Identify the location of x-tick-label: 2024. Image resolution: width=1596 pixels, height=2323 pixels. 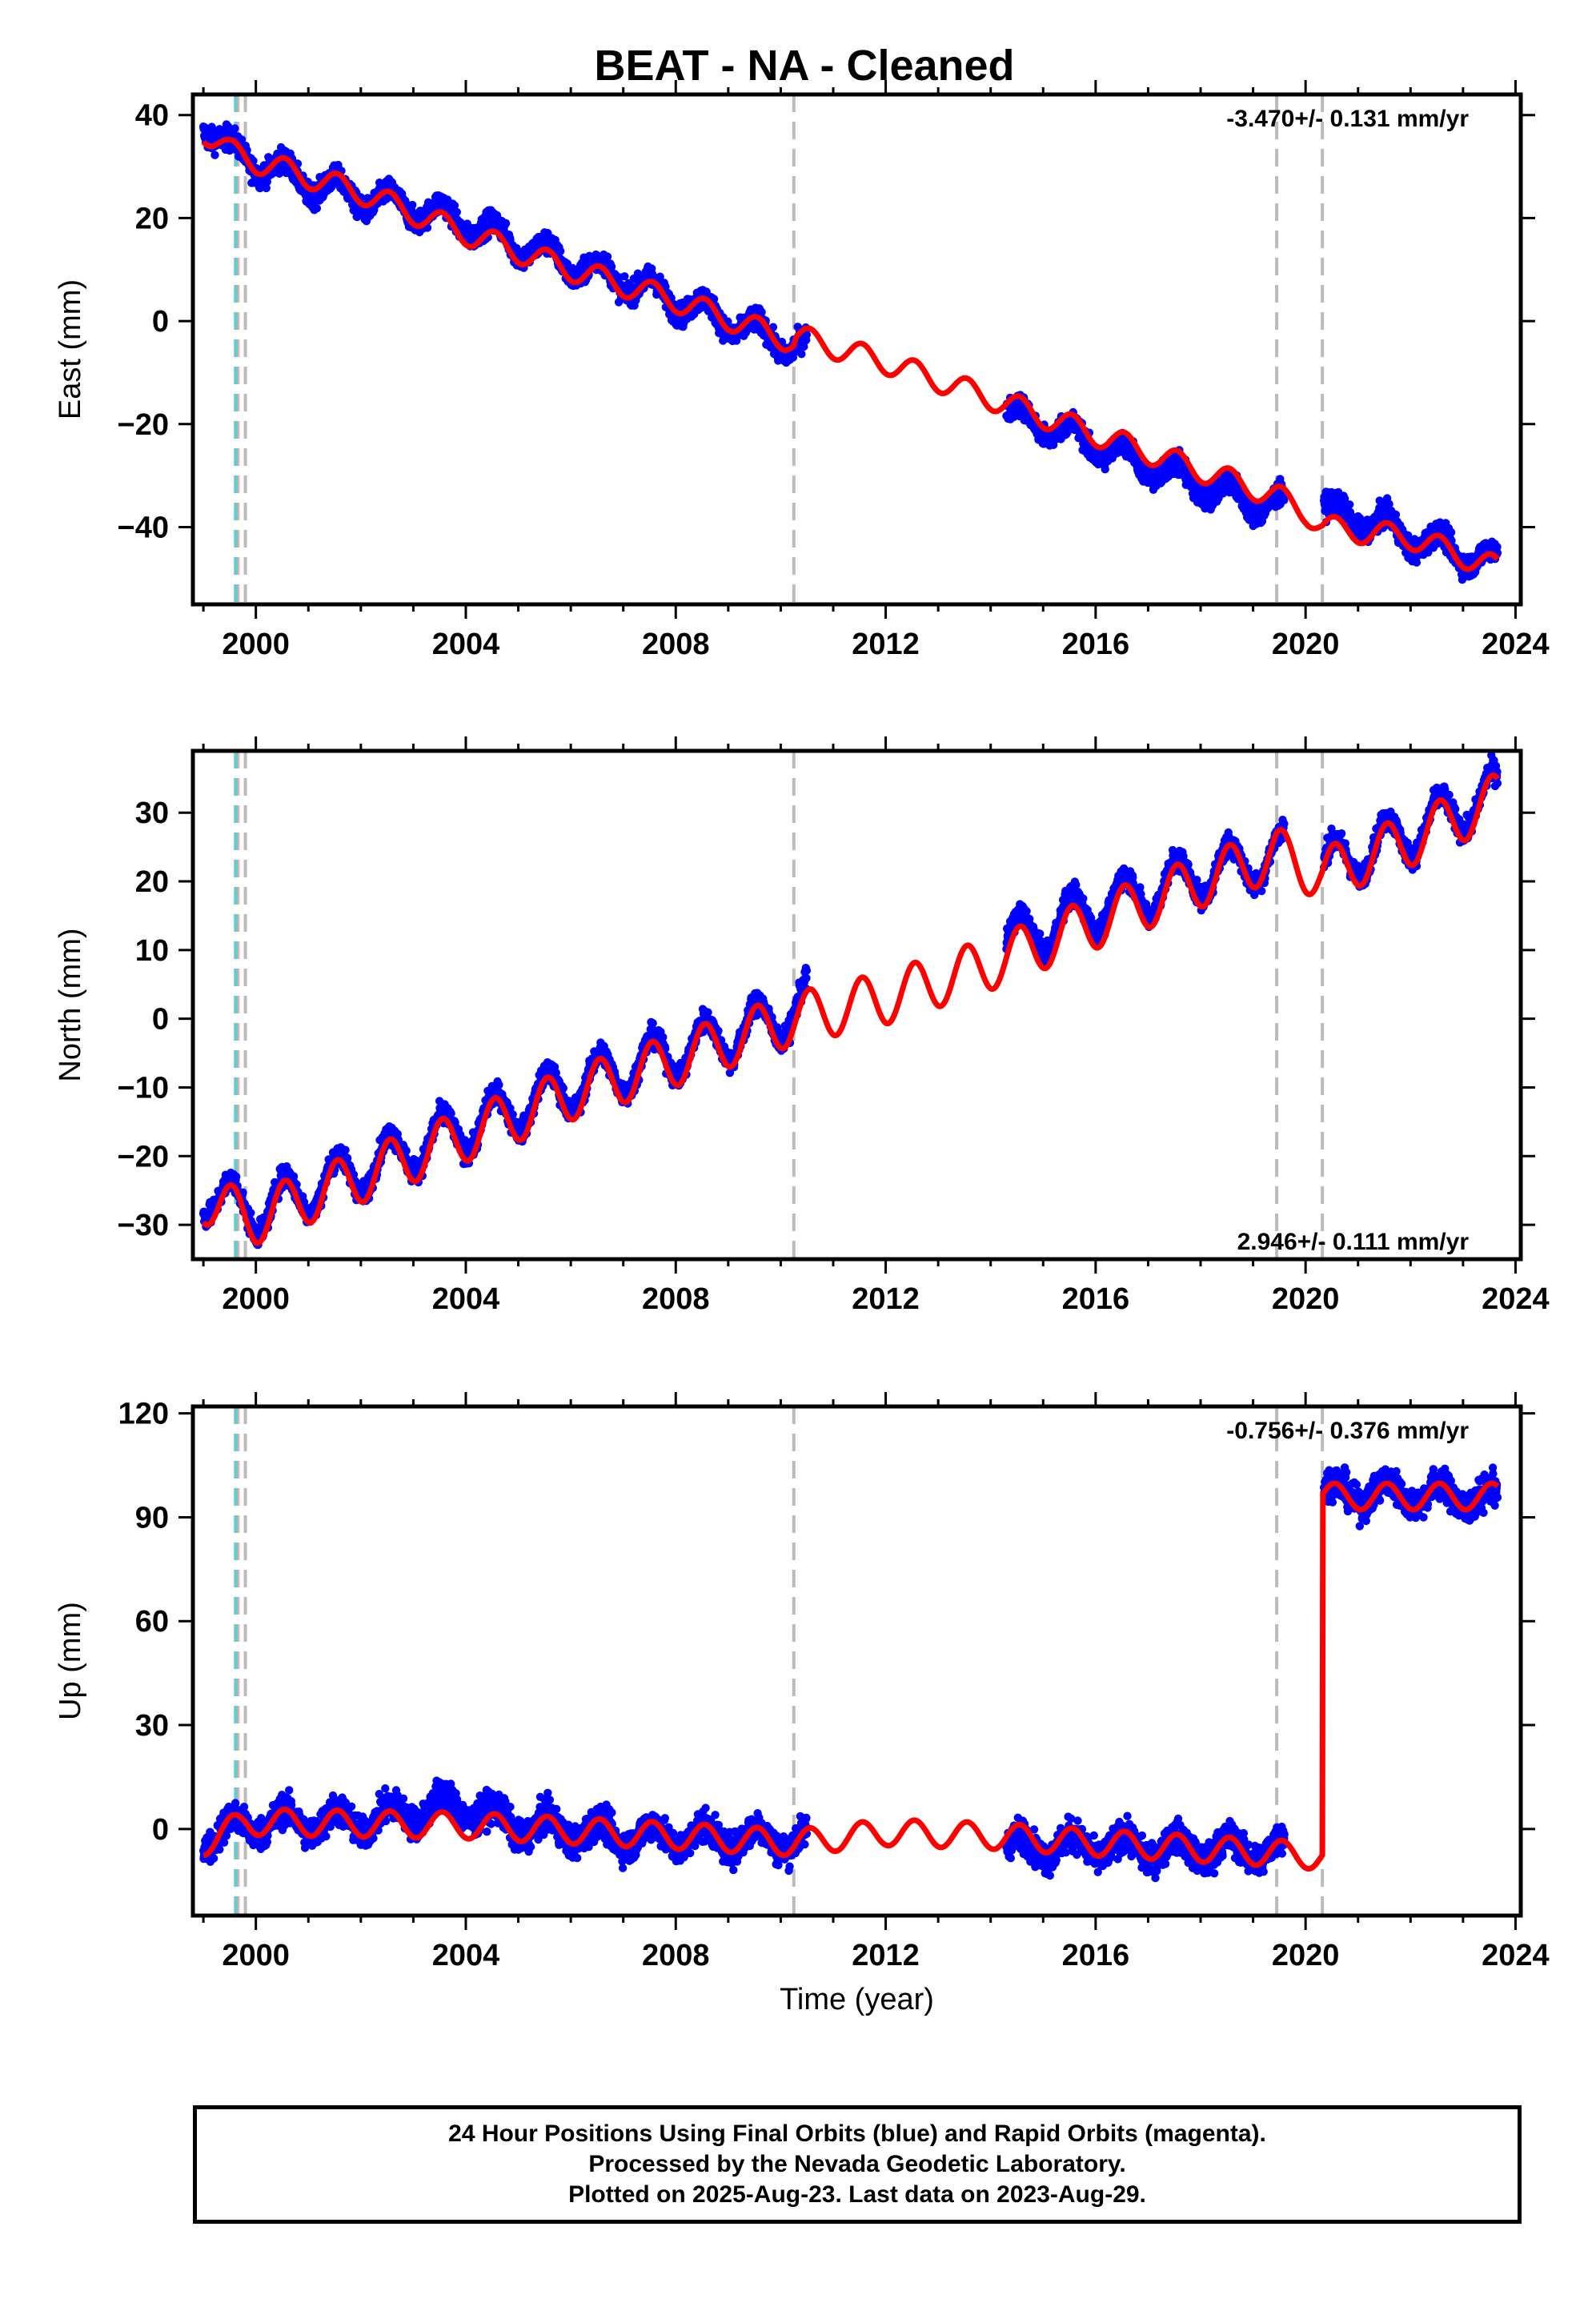
(1516, 644).